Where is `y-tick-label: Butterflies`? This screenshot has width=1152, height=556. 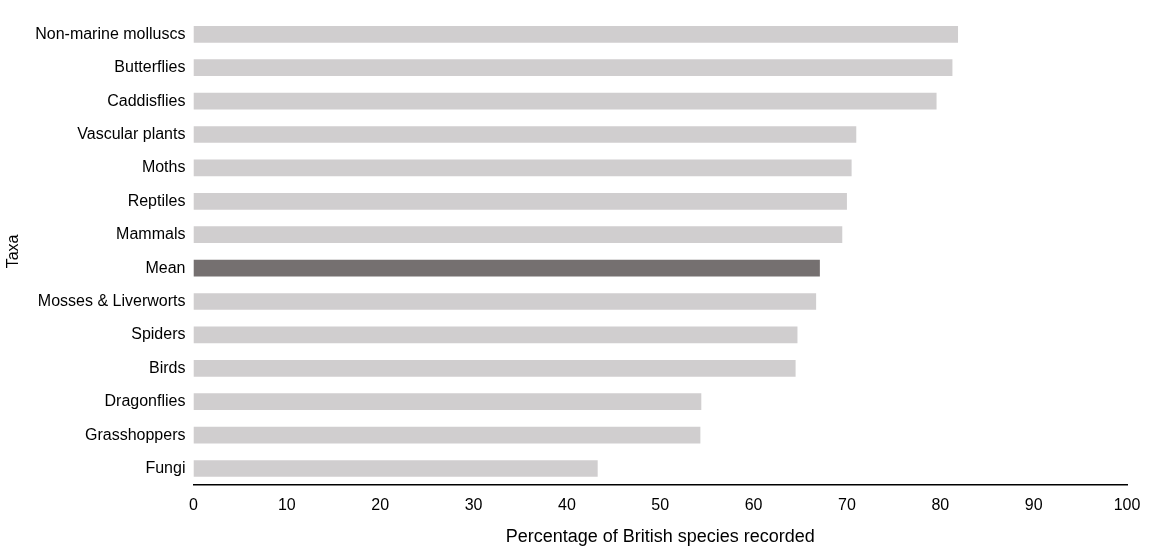
y-tick-label: Butterflies is located at coordinates (150, 67).